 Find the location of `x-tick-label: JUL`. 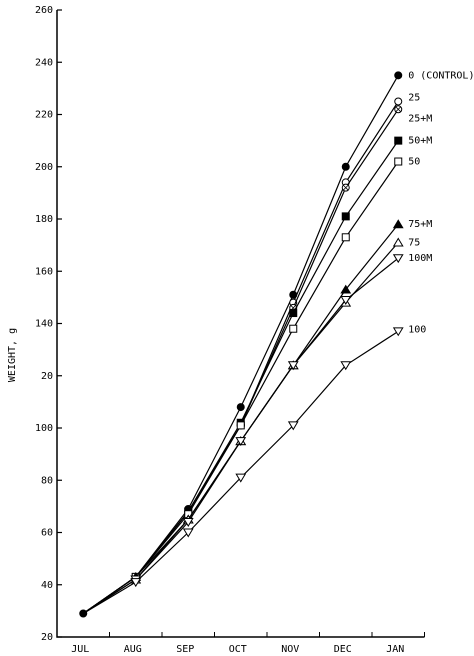

x-tick-label: JUL is located at coordinates (80, 649).